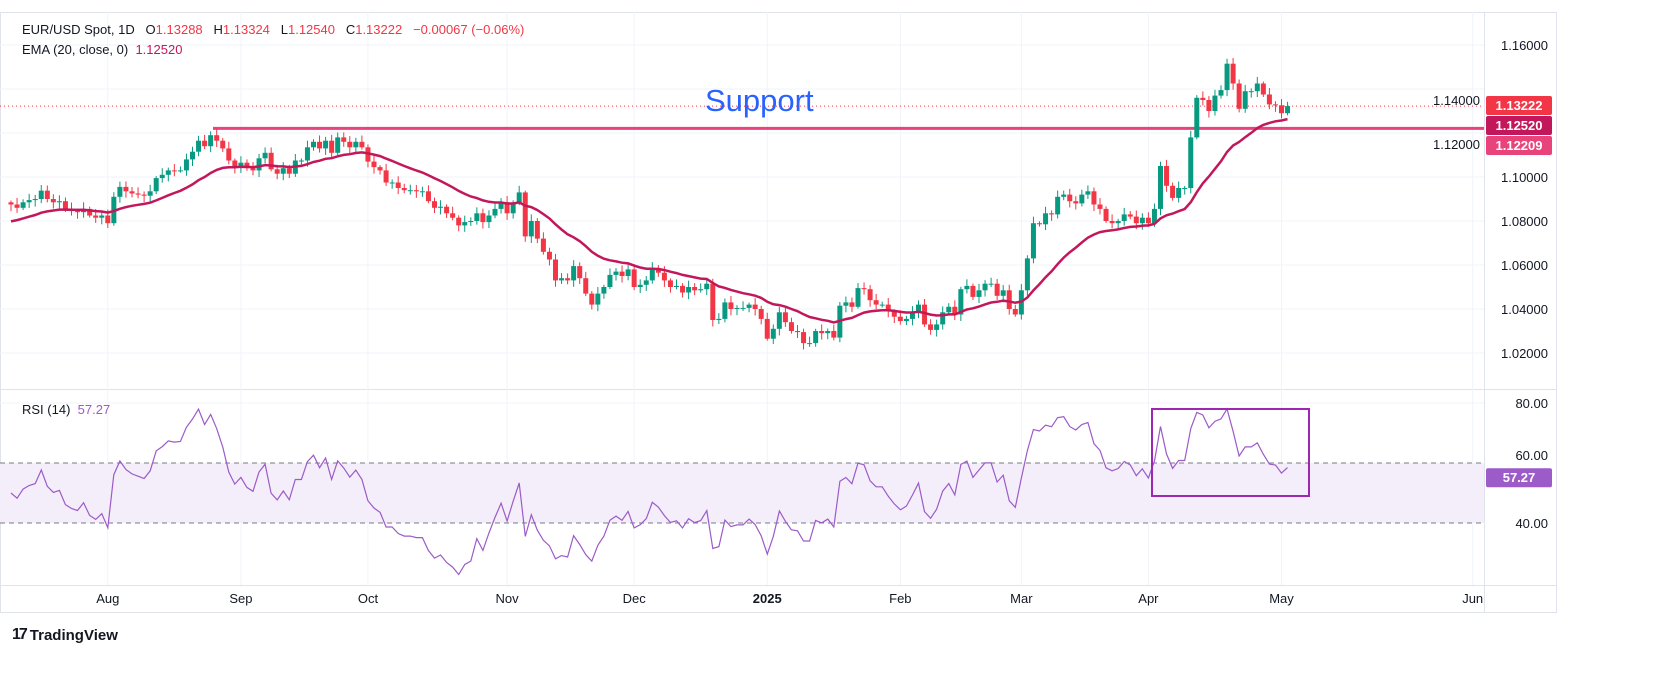  What do you see at coordinates (179, 29) in the screenshot?
I see `open-value: 1.13288` at bounding box center [179, 29].